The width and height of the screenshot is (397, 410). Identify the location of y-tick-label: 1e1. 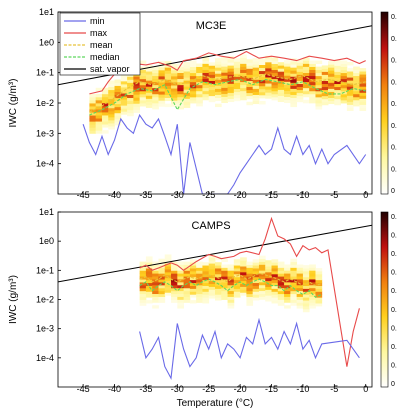
(46, 12).